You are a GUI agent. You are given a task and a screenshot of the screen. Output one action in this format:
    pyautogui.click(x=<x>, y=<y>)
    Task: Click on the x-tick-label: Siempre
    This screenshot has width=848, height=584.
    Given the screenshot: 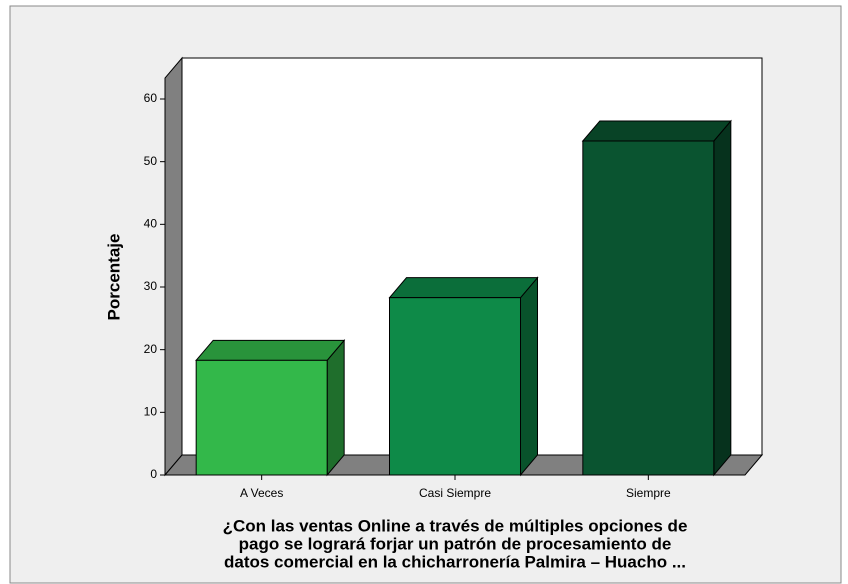 What is the action you would take?
    pyautogui.click(x=648, y=493)
    